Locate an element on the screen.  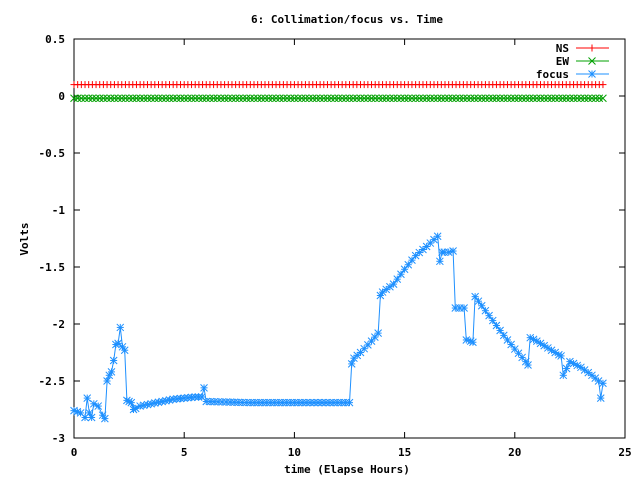
y-tick-label: 0 is located at coordinates (61, 96).